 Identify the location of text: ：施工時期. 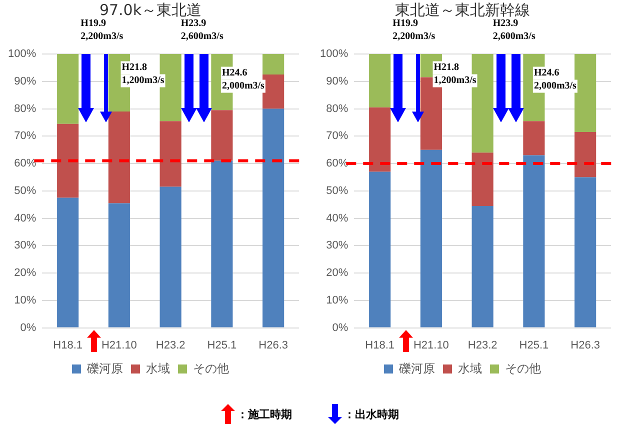
(264, 414).